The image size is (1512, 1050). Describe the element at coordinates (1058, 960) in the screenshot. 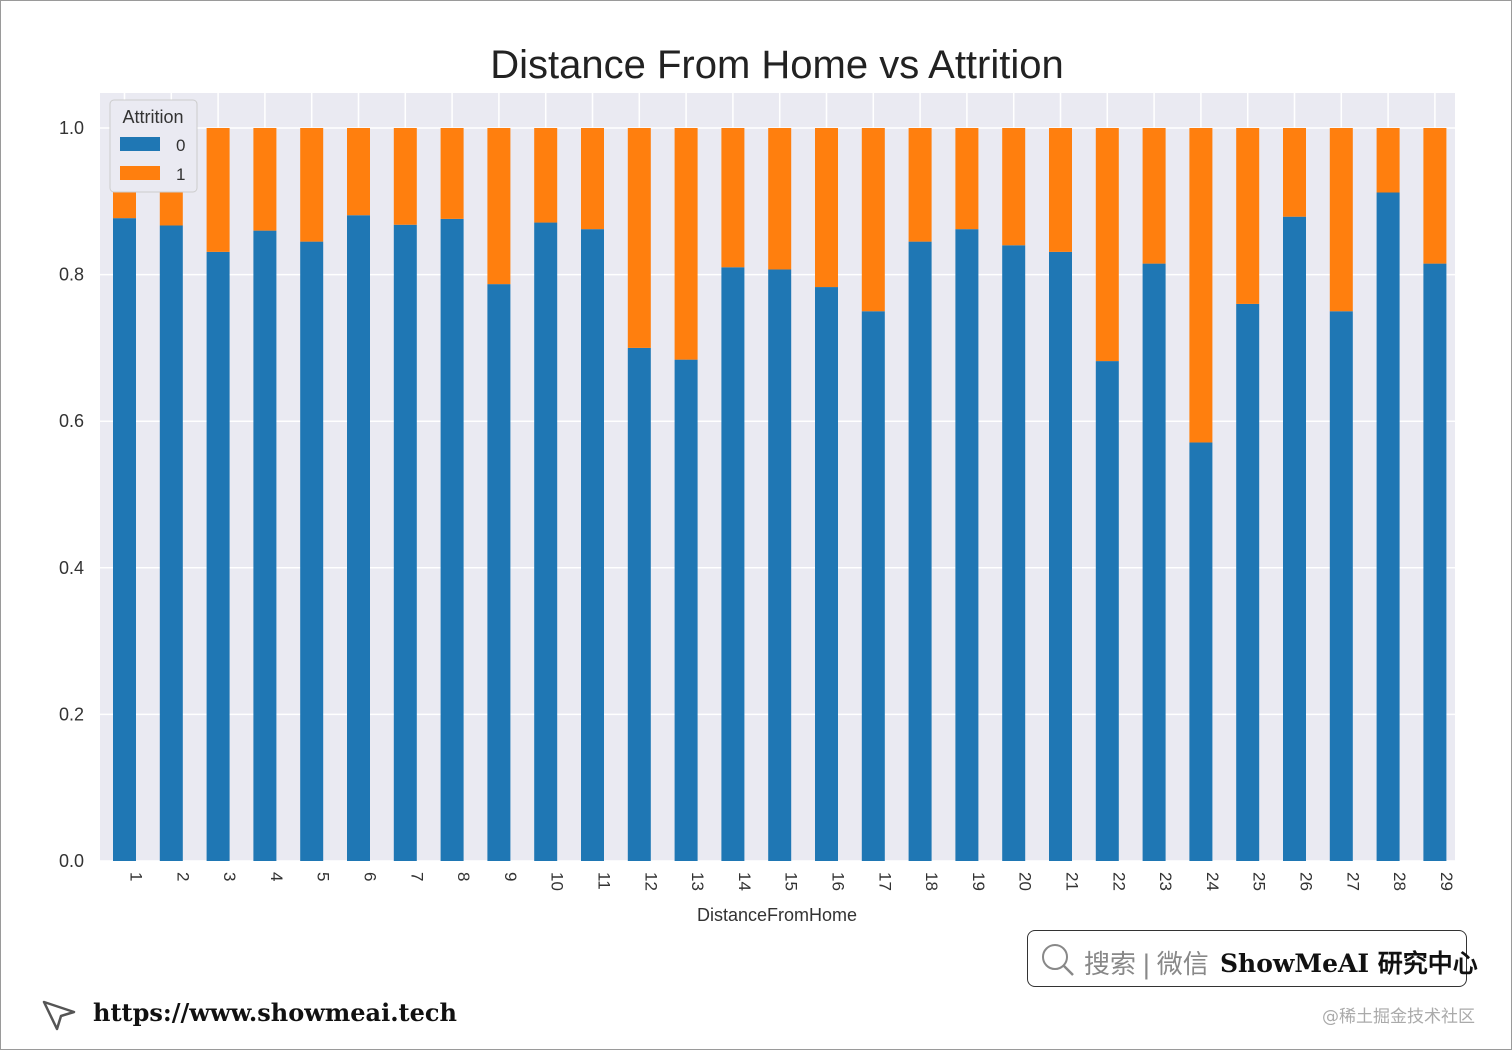

I see `search-icon` at that location.